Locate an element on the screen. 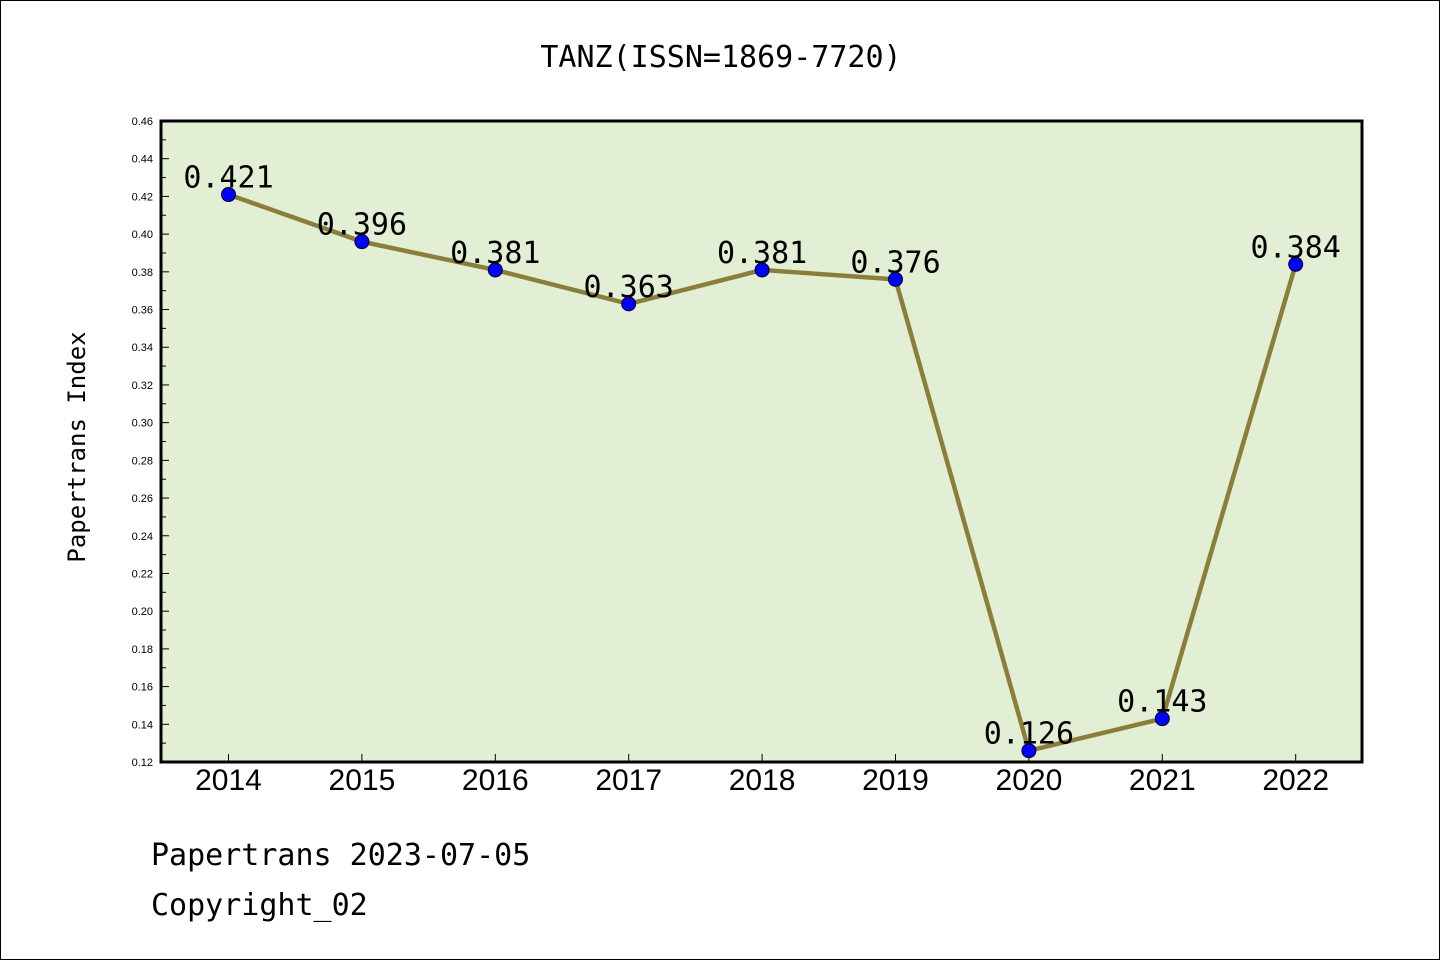 The height and width of the screenshot is (961, 1440). x-tick-label: 2021 is located at coordinates (1162, 780).